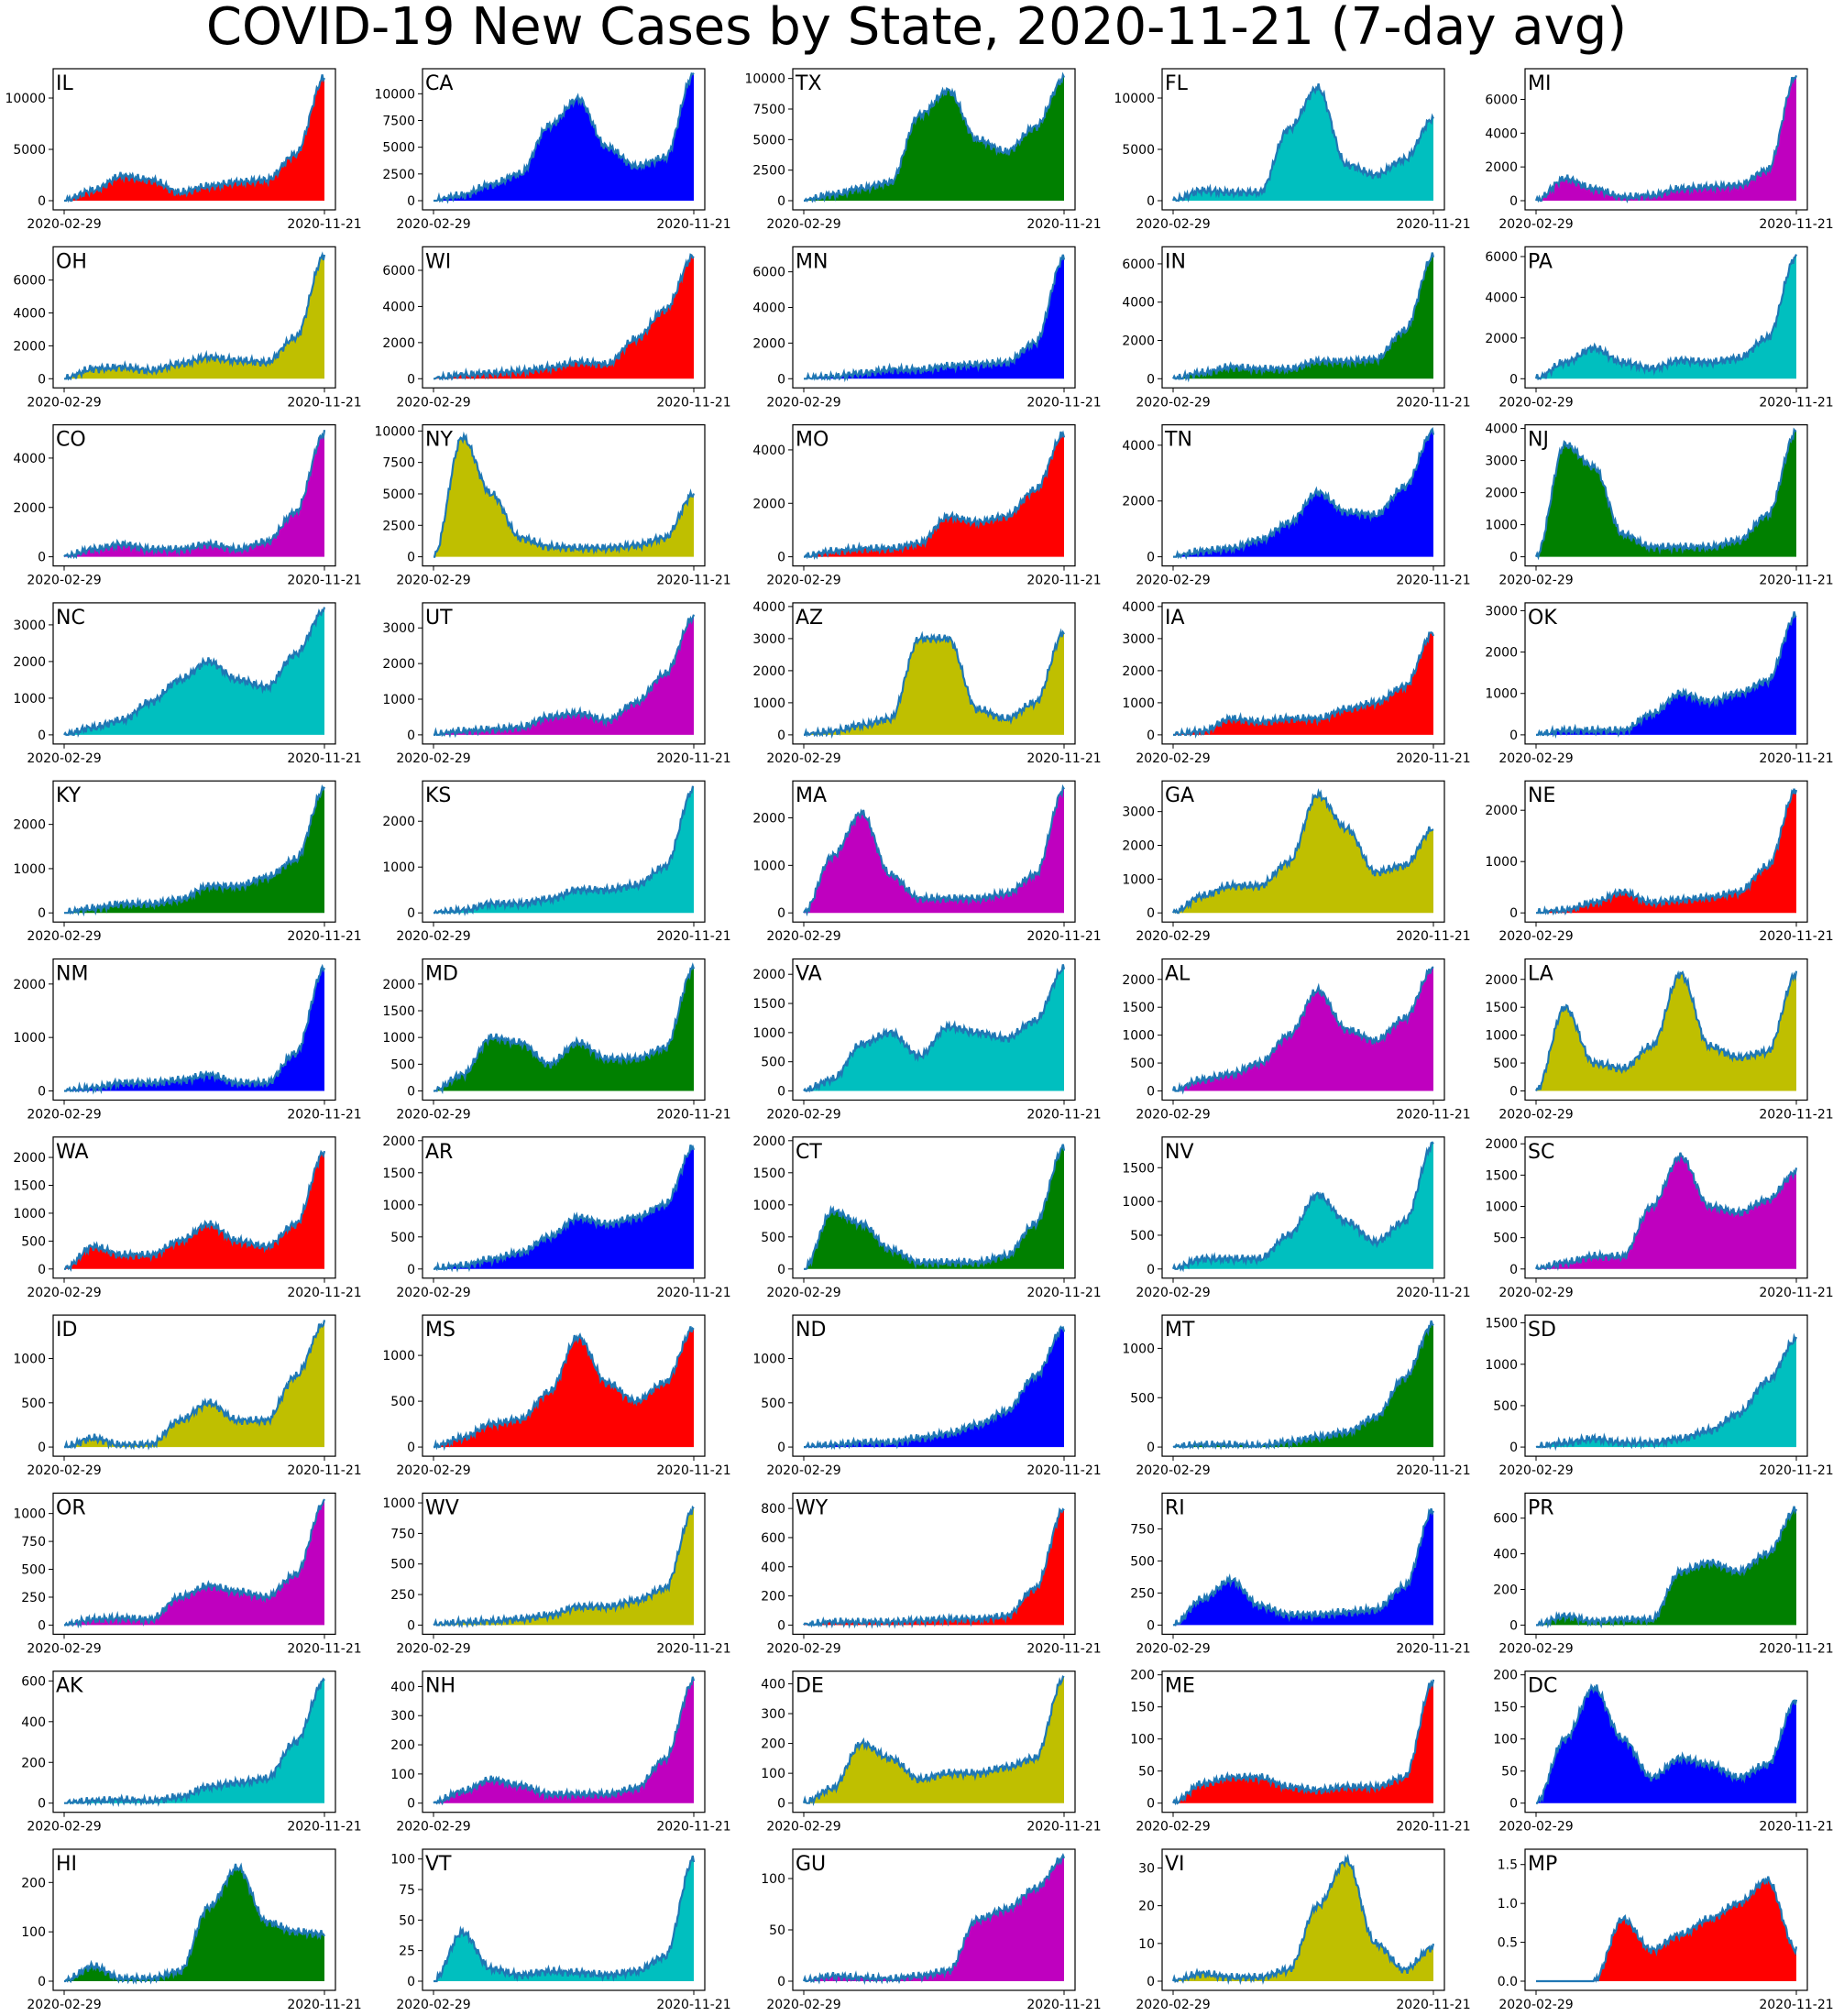  What do you see at coordinates (1142, 1708) in the screenshot?
I see `y-tick-label: 150` at bounding box center [1142, 1708].